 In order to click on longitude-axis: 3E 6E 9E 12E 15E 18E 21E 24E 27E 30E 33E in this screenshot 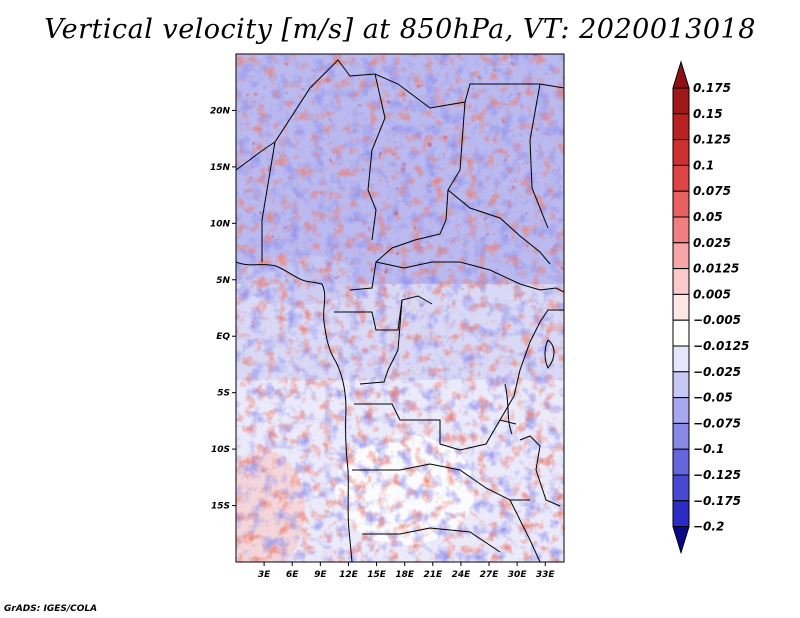, I will do `click(407, 571)`.